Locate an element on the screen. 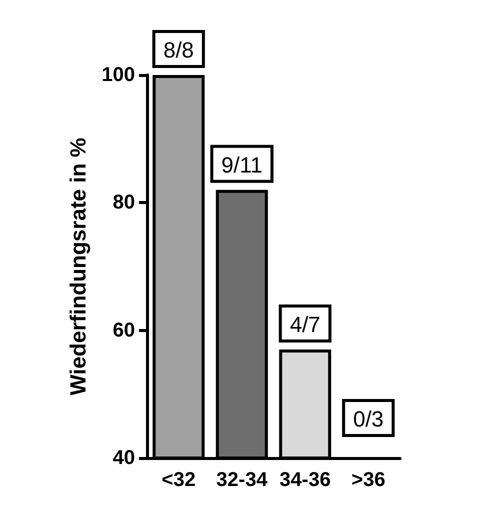 The image size is (502, 506). x-tick-label: >36 is located at coordinates (368, 480).